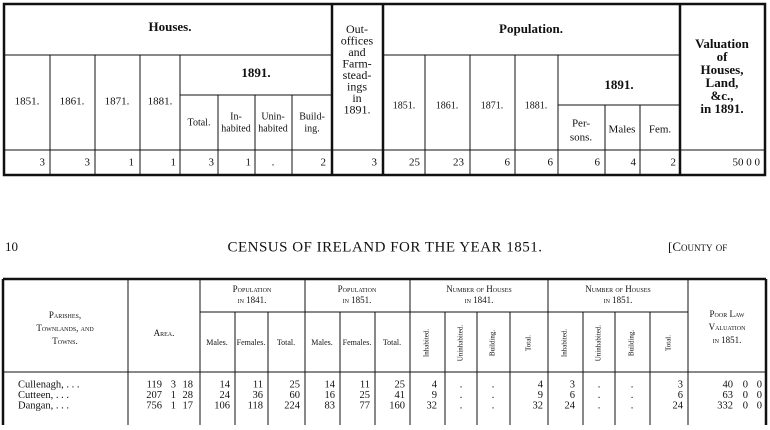 Image resolution: width=770 pixels, height=430 pixels. What do you see at coordinates (217, 342) in the screenshot?
I see `col-header: Males.` at bounding box center [217, 342].